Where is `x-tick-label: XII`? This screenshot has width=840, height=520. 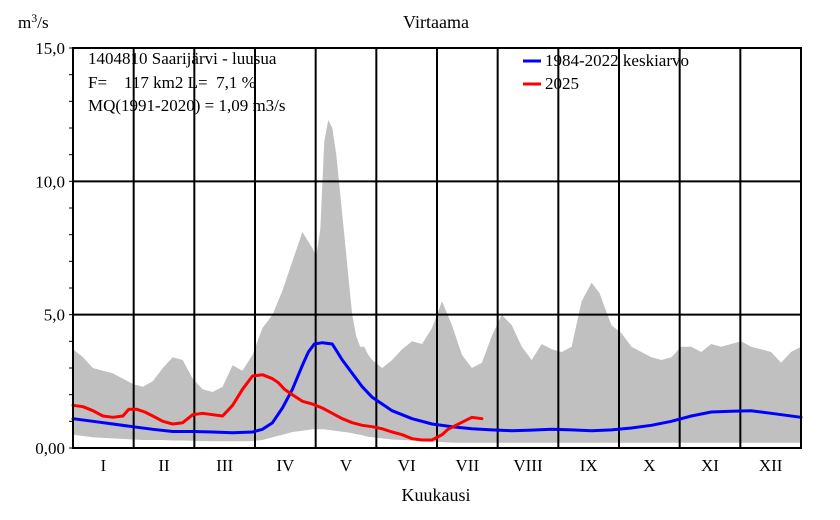
x-tick-label: XII is located at coordinates (771, 465).